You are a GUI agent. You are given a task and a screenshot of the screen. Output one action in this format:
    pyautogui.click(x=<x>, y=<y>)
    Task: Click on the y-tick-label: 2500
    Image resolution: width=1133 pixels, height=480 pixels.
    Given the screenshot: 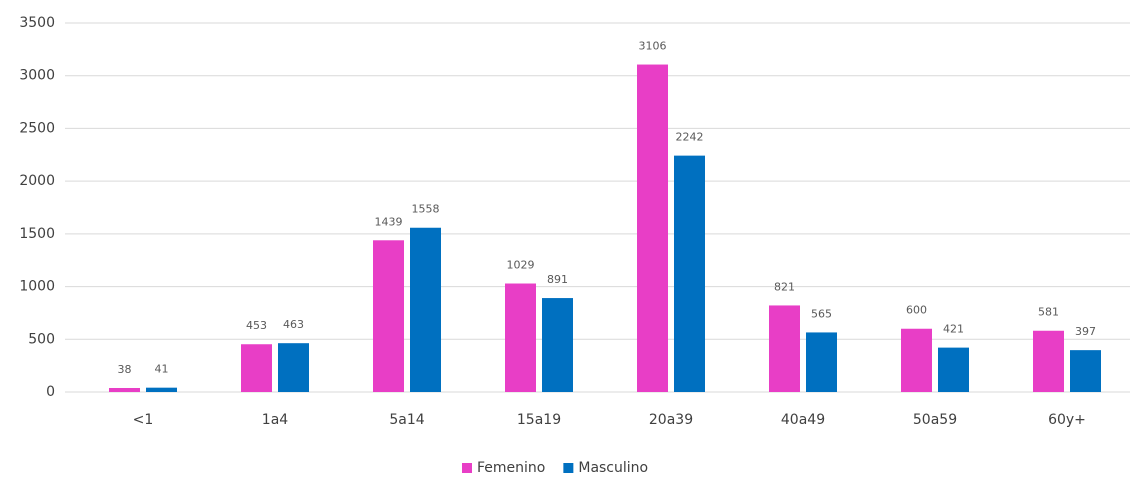 What is the action you would take?
    pyautogui.click(x=37, y=128)
    